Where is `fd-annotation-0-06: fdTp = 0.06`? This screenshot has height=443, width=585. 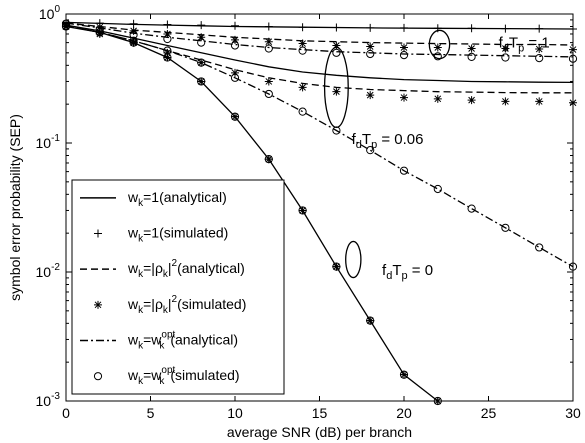 fd-annotation-0-06: fdTp = 0.06 is located at coordinates (388, 141).